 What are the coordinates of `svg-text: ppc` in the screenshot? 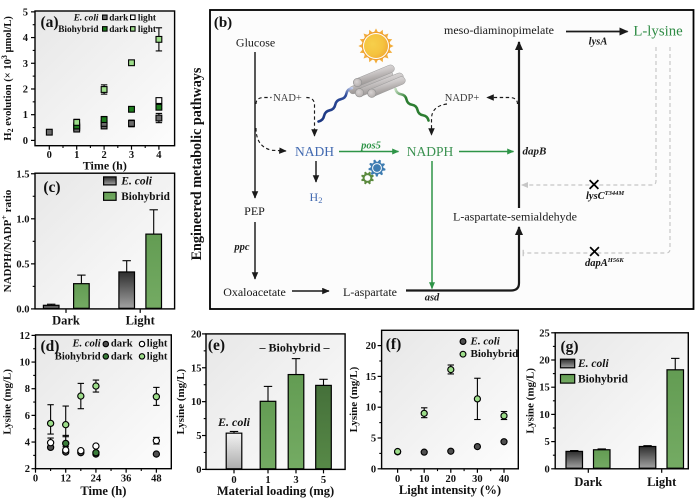 It's located at (241, 247).